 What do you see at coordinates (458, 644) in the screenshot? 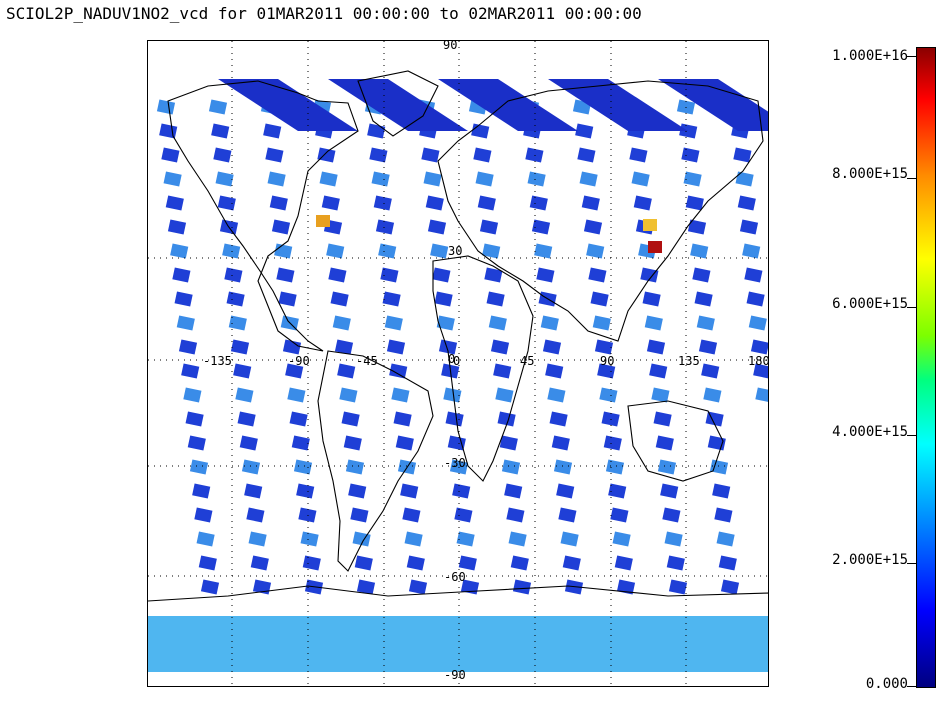
I see `south-polar-band` at bounding box center [458, 644].